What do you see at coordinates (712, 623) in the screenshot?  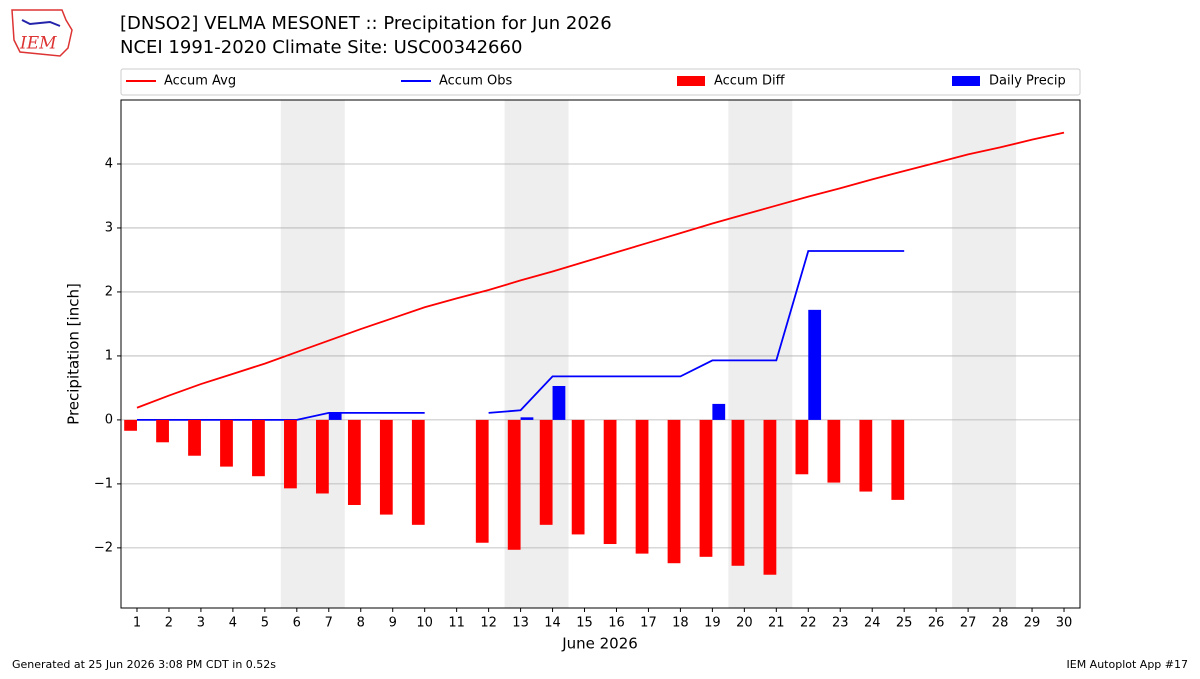 I see `x-tick-label: 19` at bounding box center [712, 623].